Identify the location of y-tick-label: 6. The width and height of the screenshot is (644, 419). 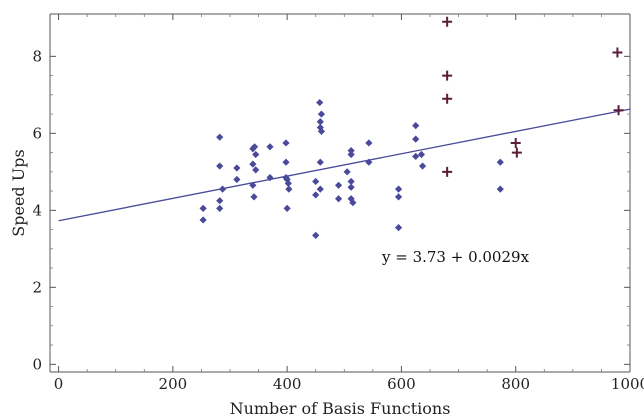
(37, 133).